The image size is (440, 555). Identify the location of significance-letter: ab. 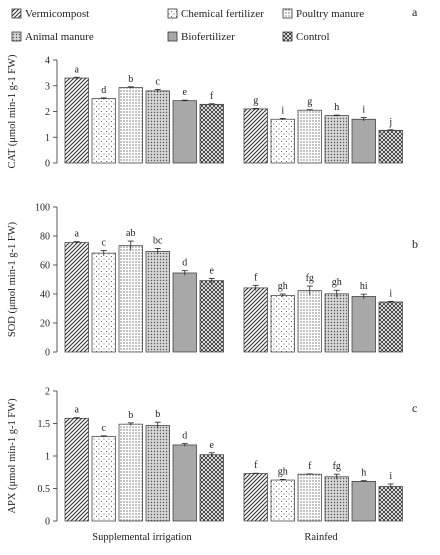
(130, 233).